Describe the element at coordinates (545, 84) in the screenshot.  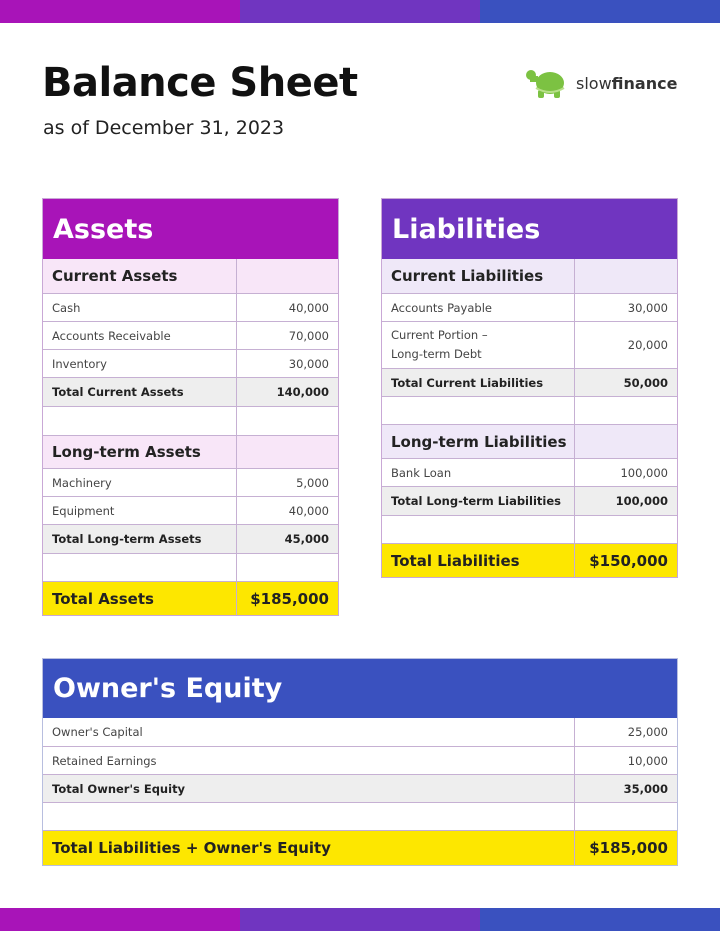
I see `turtle-icon` at that location.